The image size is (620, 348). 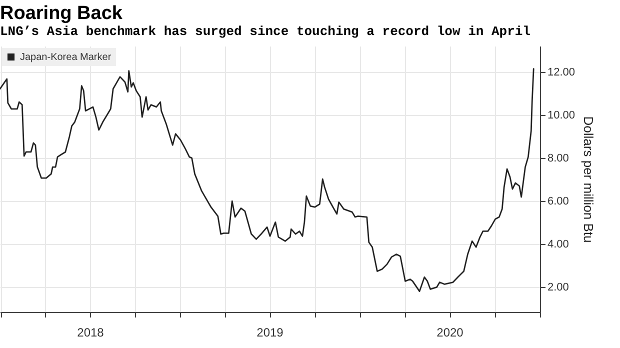 I want to click on y-tick-label: 8.00, so click(x=558, y=158).